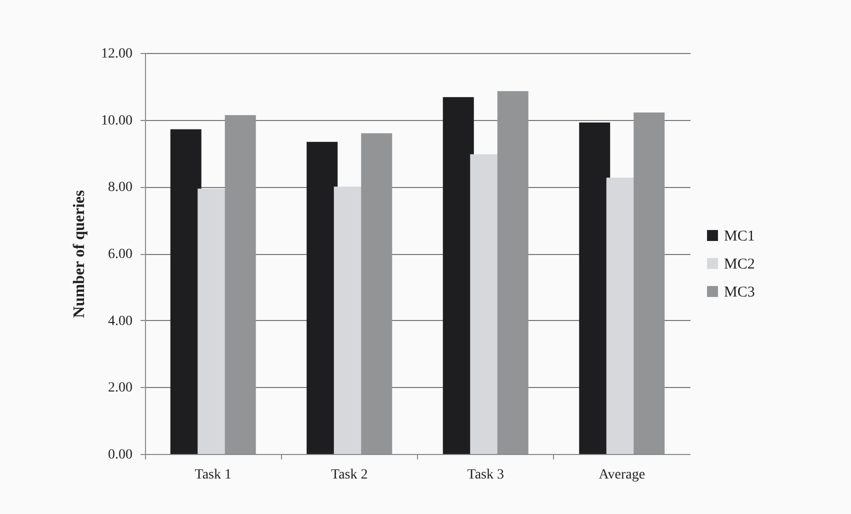 The height and width of the screenshot is (514, 851). I want to click on x-tick-label: Task 3, so click(485, 475).